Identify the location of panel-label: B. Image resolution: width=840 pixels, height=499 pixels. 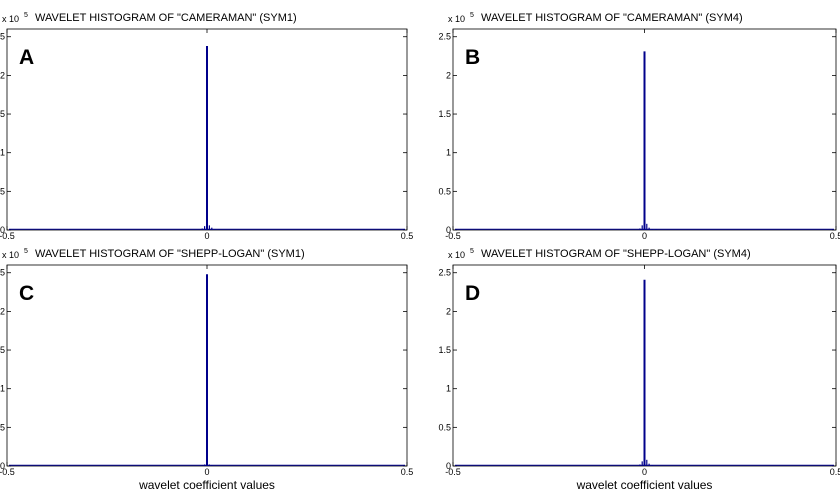
(472, 57).